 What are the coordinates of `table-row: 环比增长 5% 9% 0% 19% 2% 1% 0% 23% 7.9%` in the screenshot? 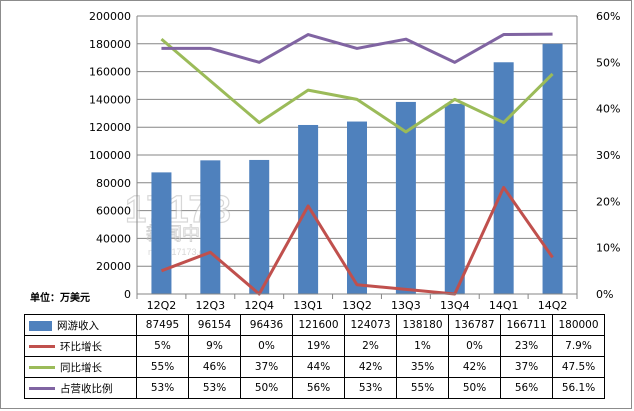 It's located at (314, 346).